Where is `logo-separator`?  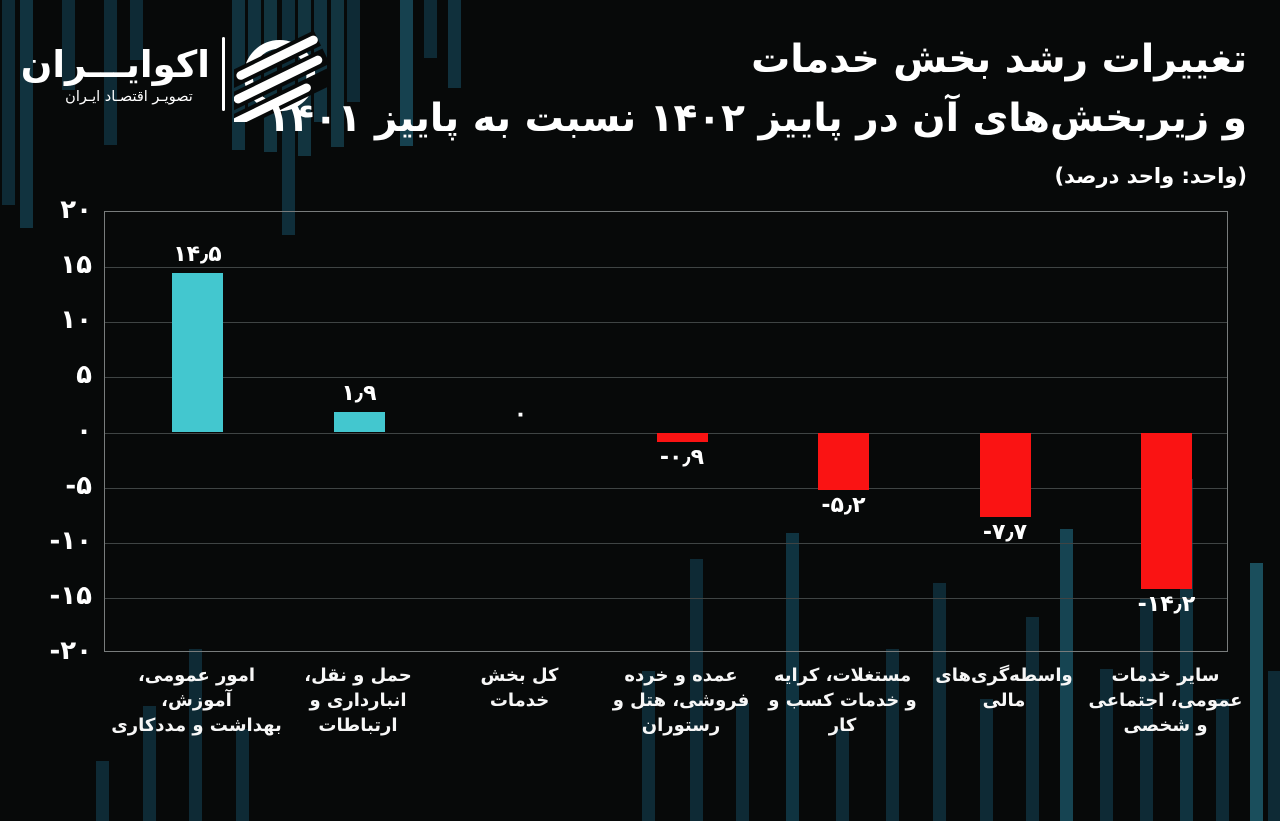 logo-separator is located at coordinates (223, 74).